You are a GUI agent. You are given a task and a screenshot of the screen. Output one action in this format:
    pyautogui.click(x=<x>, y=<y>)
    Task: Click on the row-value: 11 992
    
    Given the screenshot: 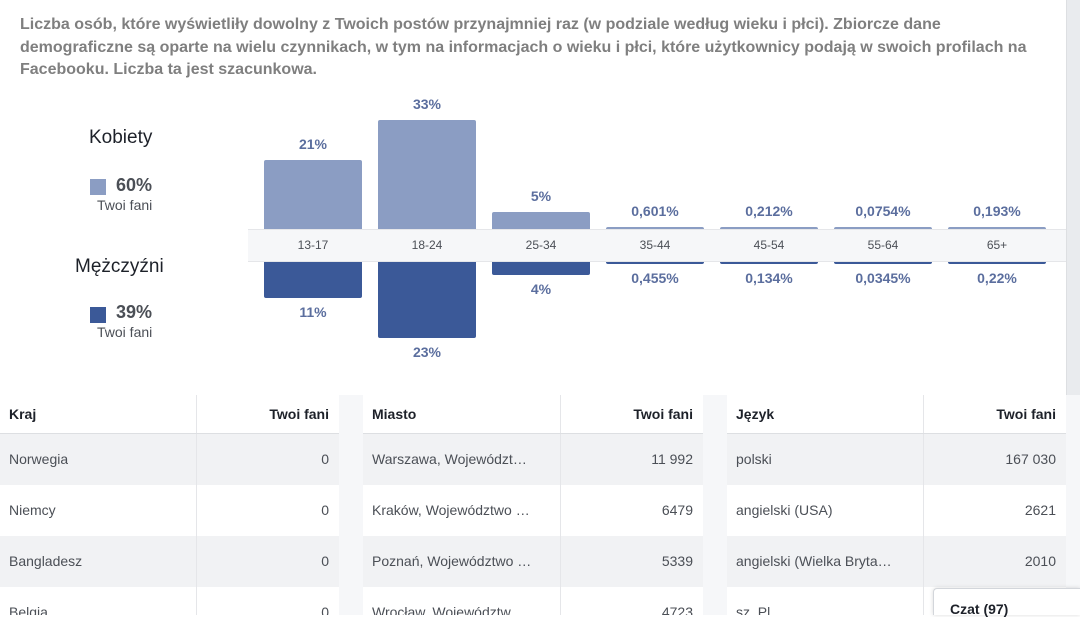 What is the action you would take?
    pyautogui.click(x=672, y=459)
    